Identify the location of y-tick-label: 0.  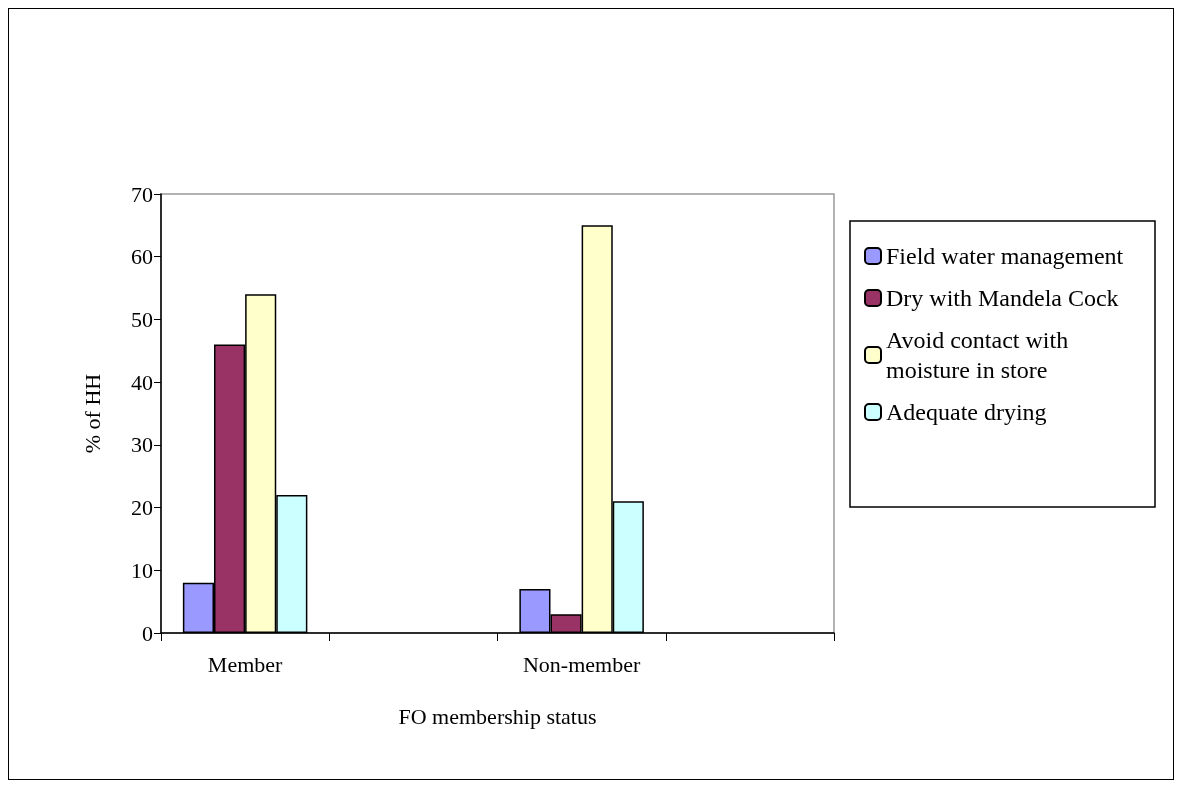
(147, 633).